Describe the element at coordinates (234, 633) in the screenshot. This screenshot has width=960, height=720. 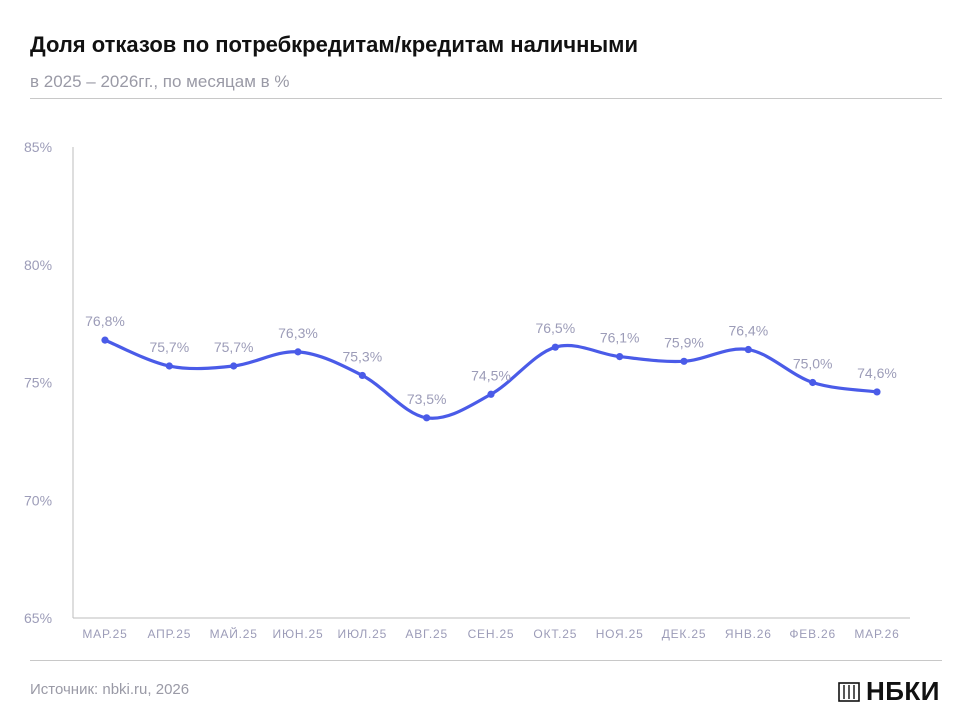
I see `x-tick-label: МАЙ.25` at that location.